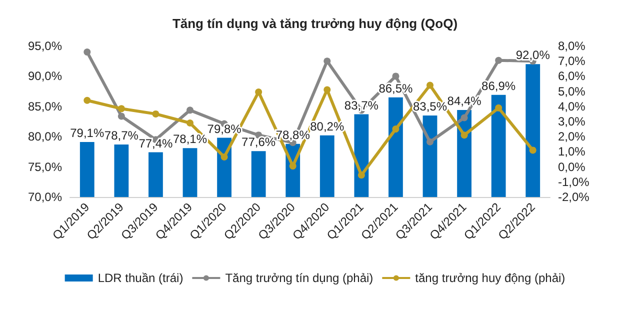  I want to click on y2-tick-label: 6,0%, so click(572, 76).